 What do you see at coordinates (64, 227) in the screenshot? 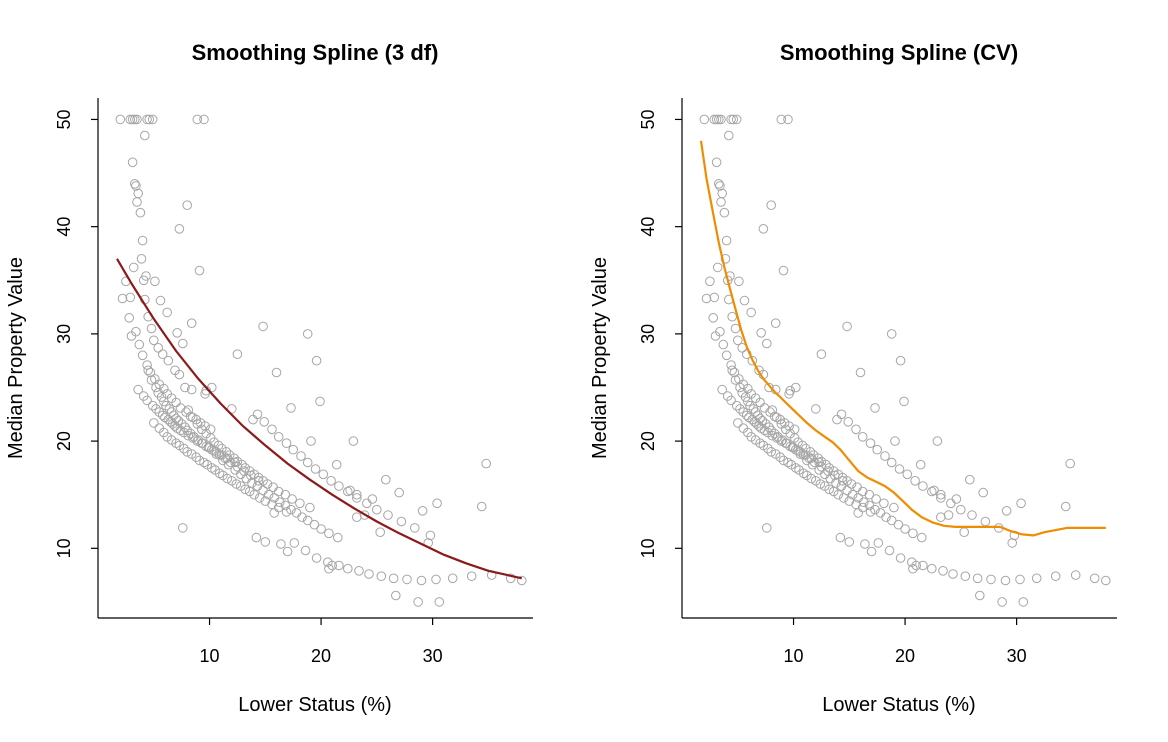
I see `left-y-tick-label: 40` at bounding box center [64, 227].